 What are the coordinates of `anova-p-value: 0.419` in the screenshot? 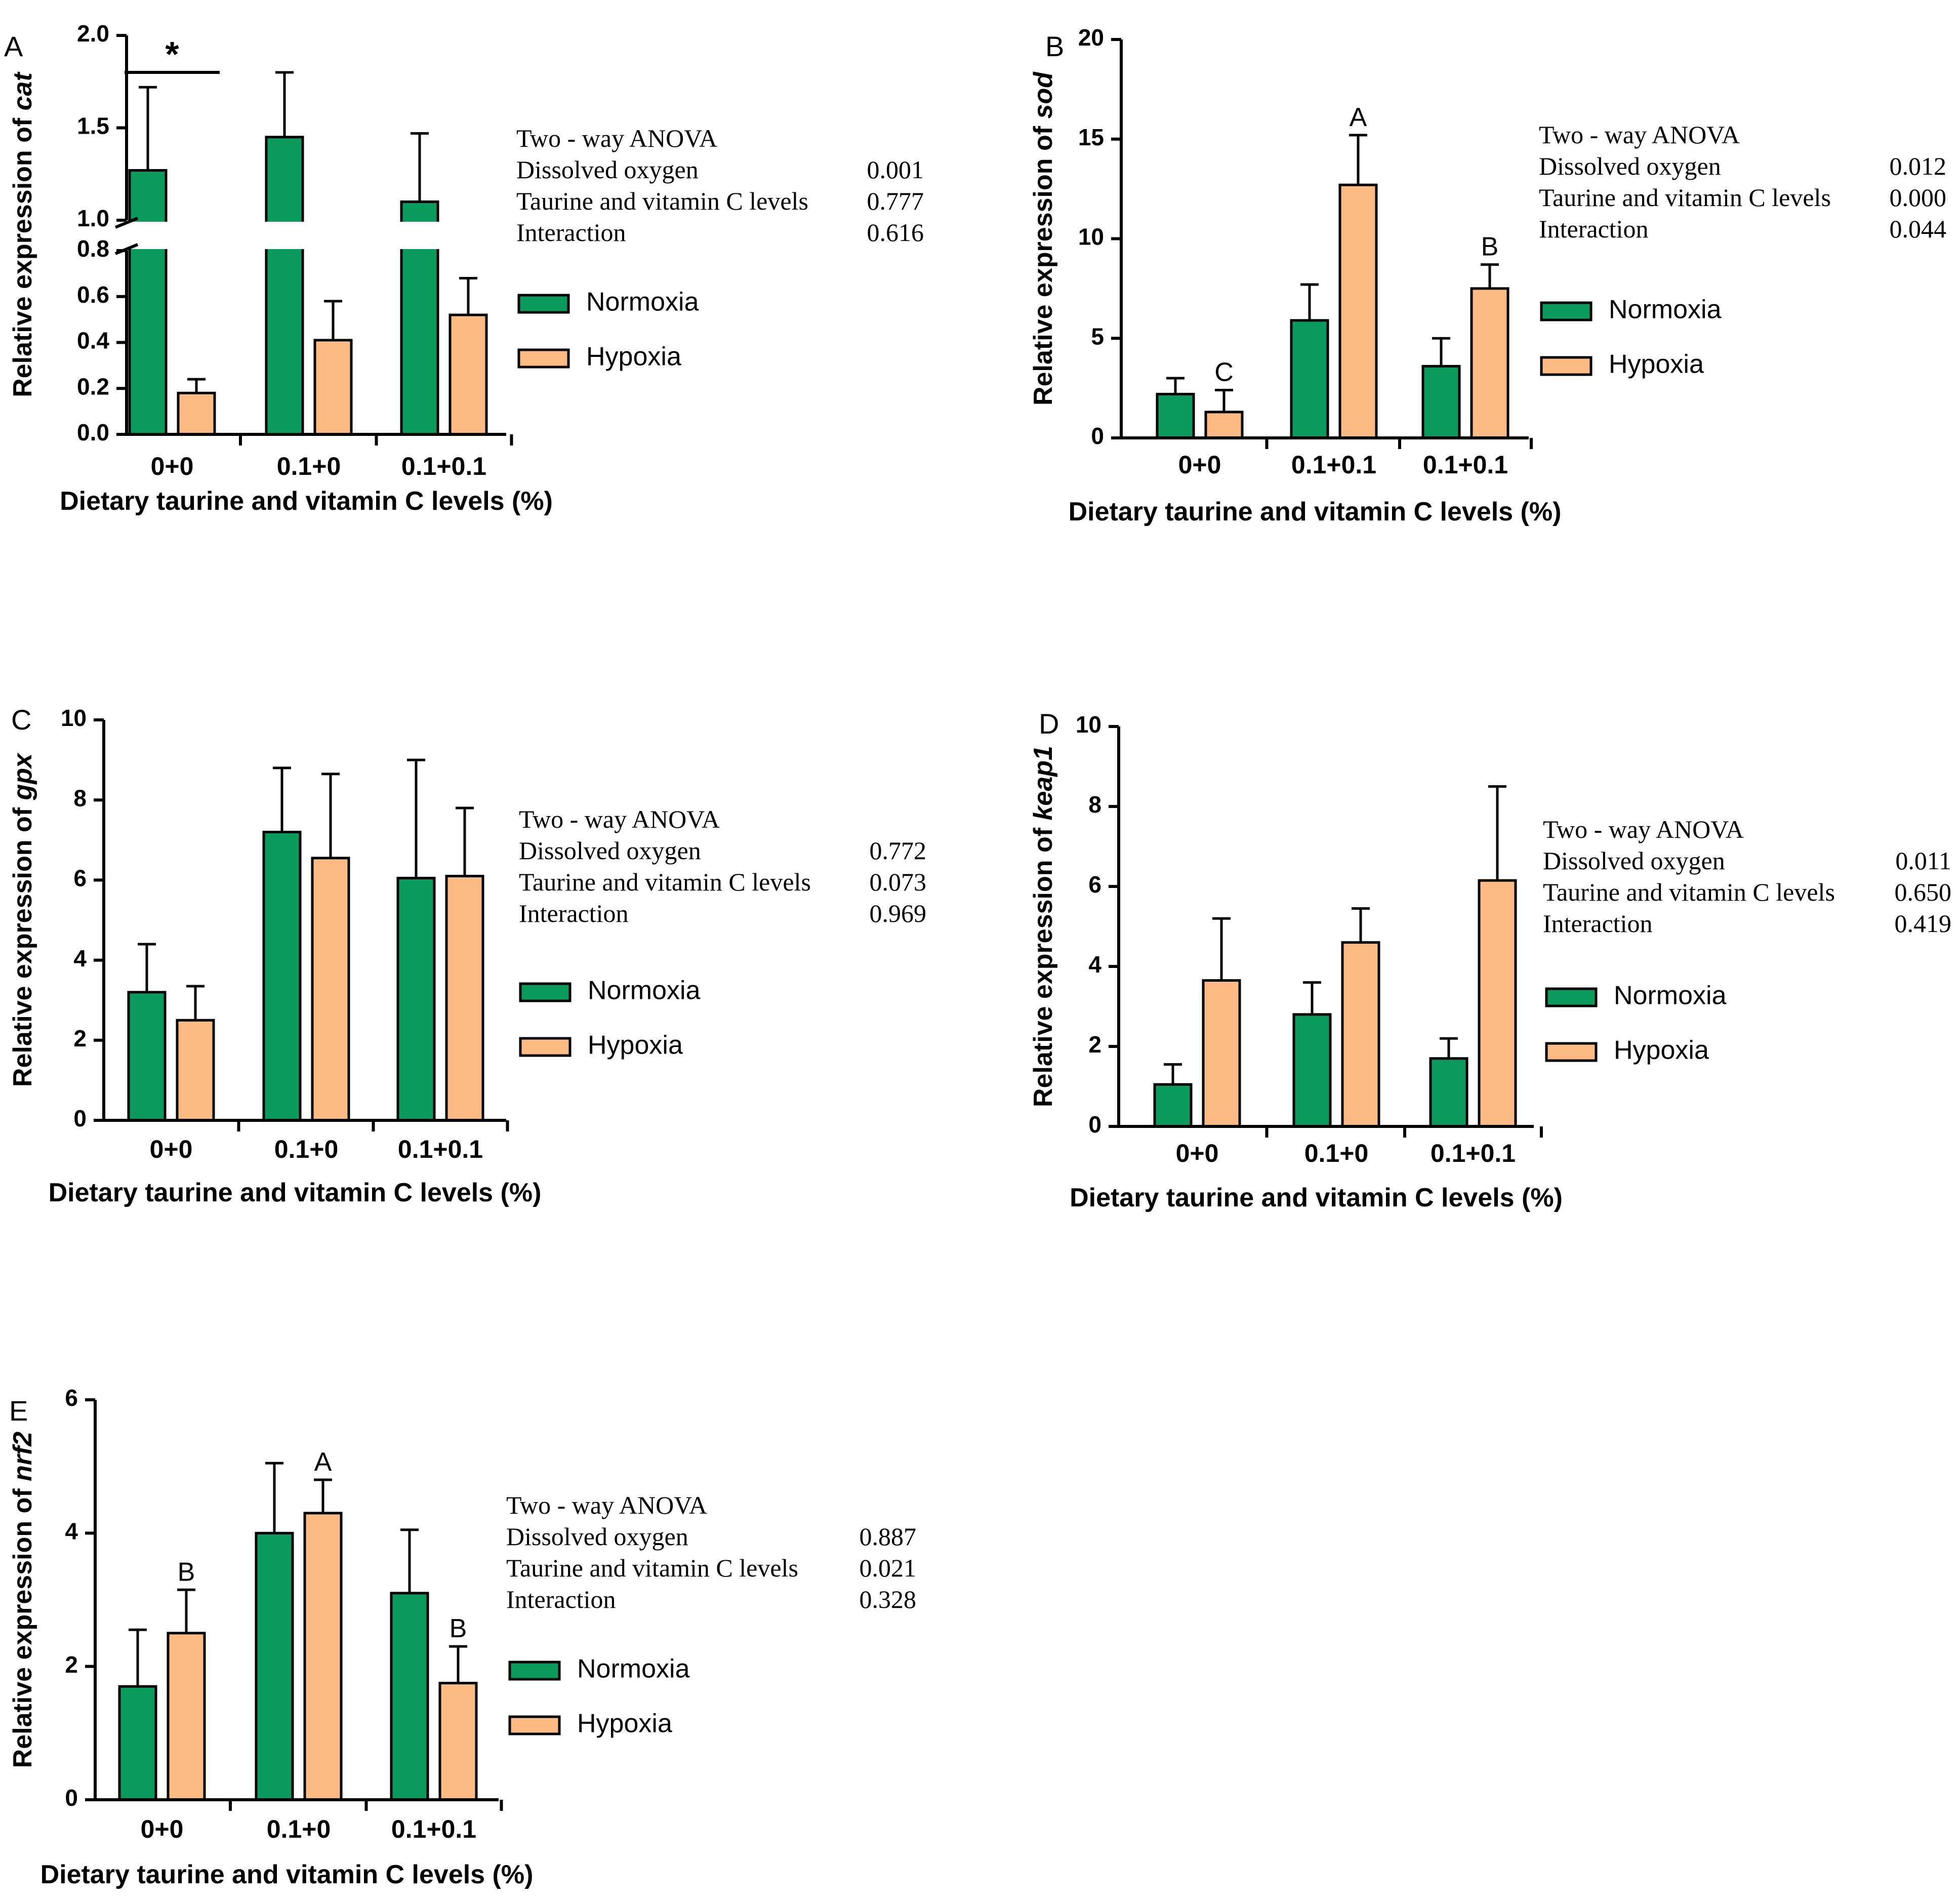 It's located at (1923, 923).